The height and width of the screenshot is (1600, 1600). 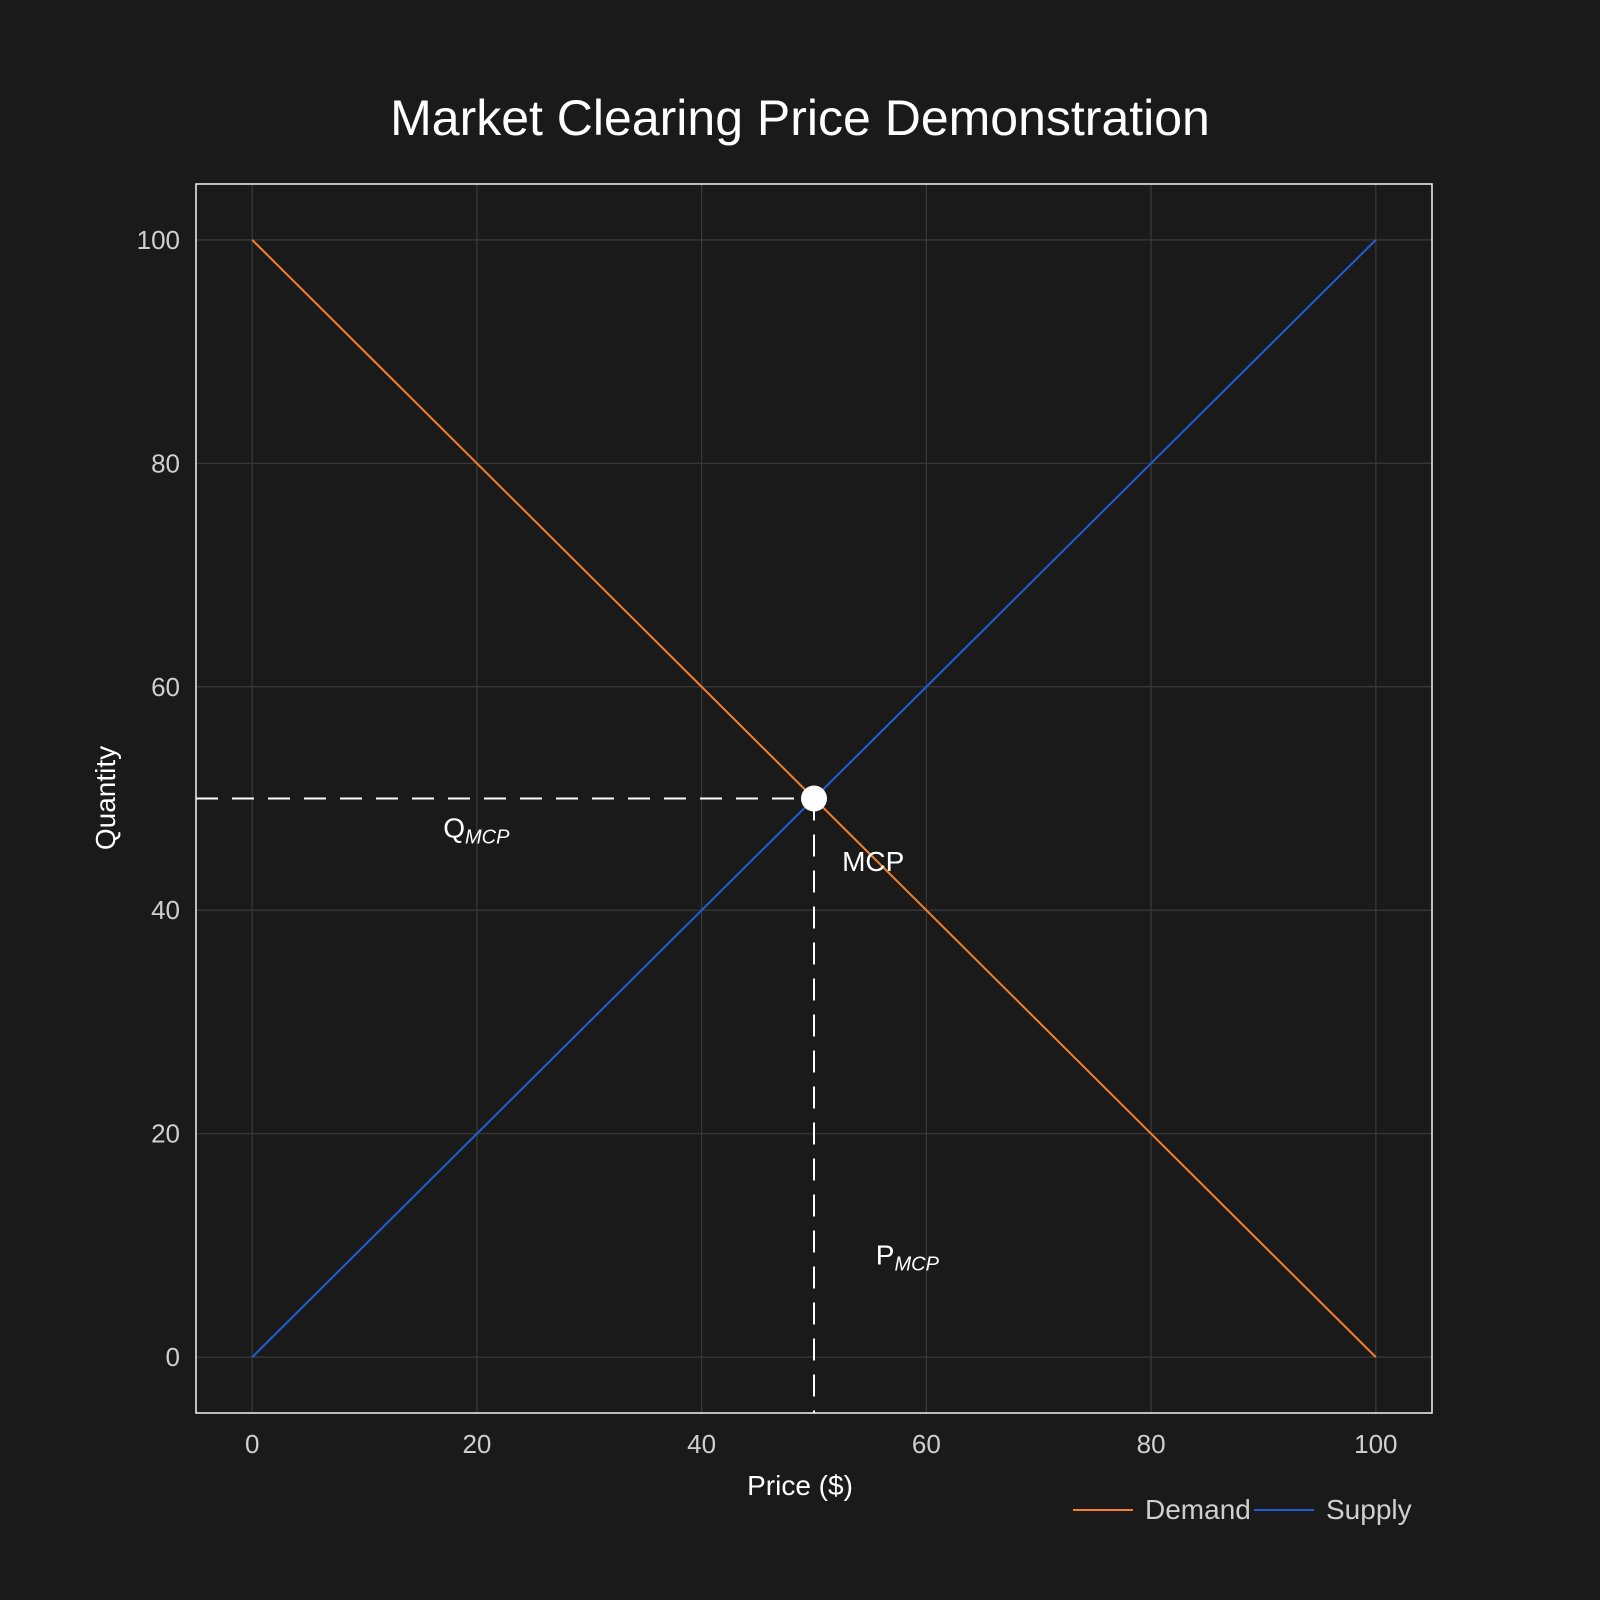 I want to click on x-tick-label: 100, so click(x=1375, y=1444).